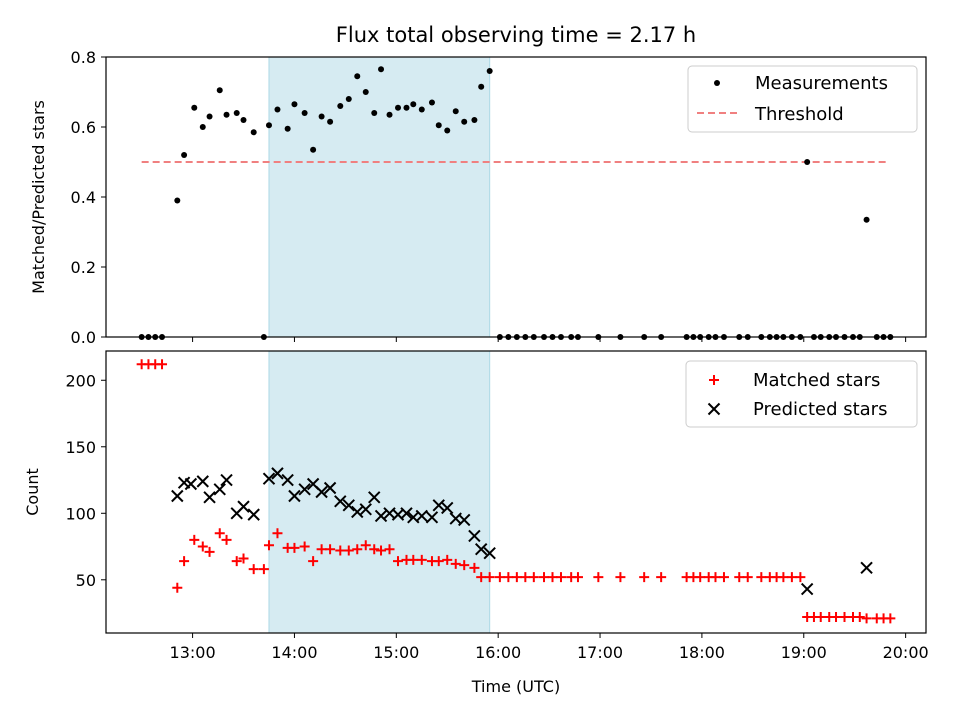 Image resolution: width=960 pixels, height=720 pixels. I want to click on count-legend: Matched stars Predicted stars, so click(801, 394).